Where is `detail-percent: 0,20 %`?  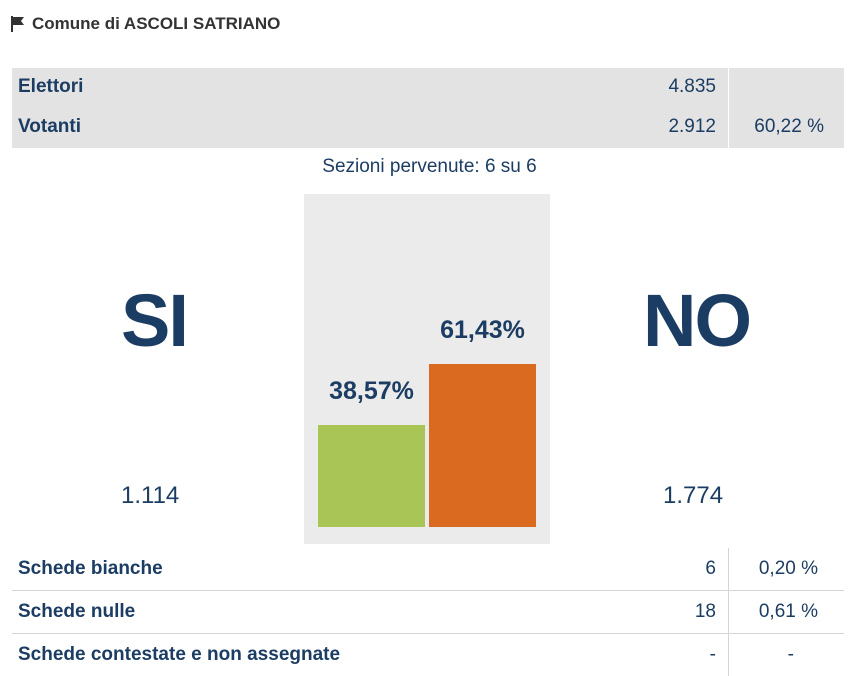
detail-percent: 0,20 % is located at coordinates (788, 568).